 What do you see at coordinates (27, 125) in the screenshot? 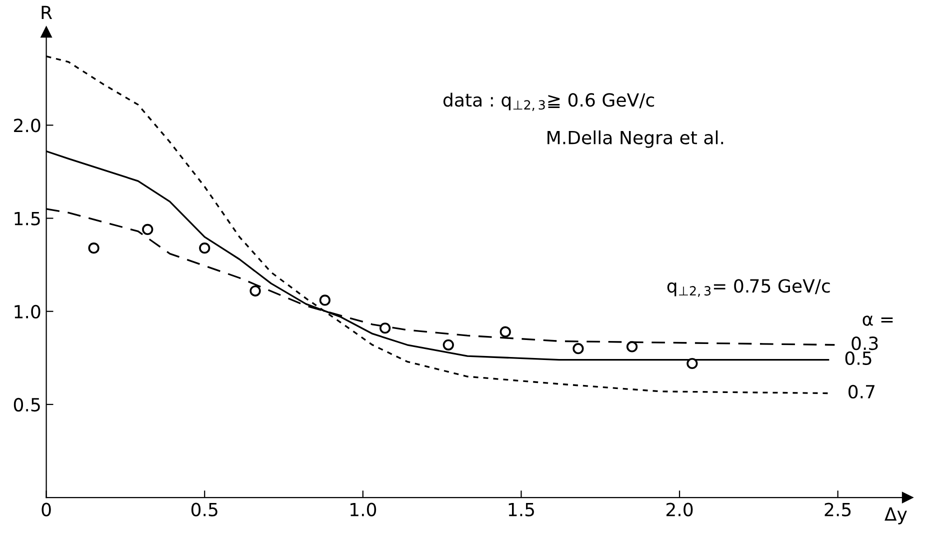
I see `y-tick-label: 2.0` at bounding box center [27, 125].